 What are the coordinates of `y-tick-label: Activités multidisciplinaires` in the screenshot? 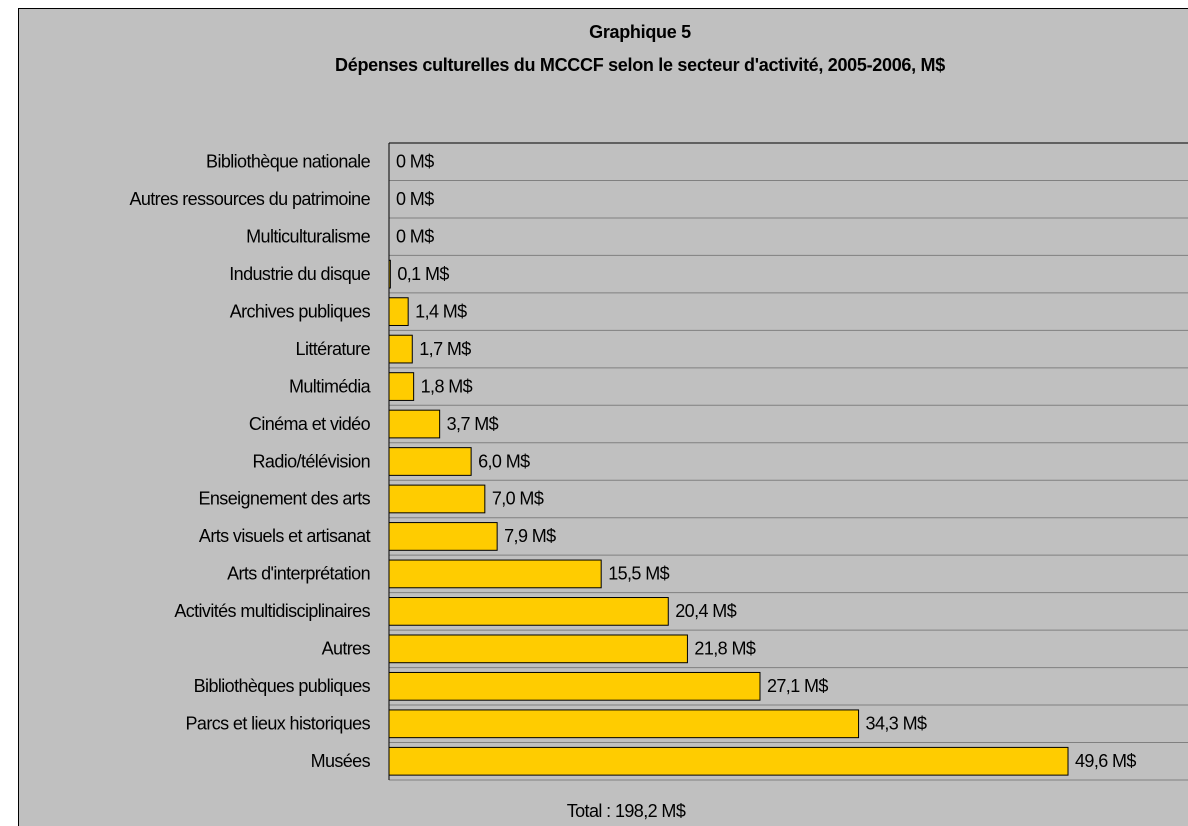 It's located at (272, 611).